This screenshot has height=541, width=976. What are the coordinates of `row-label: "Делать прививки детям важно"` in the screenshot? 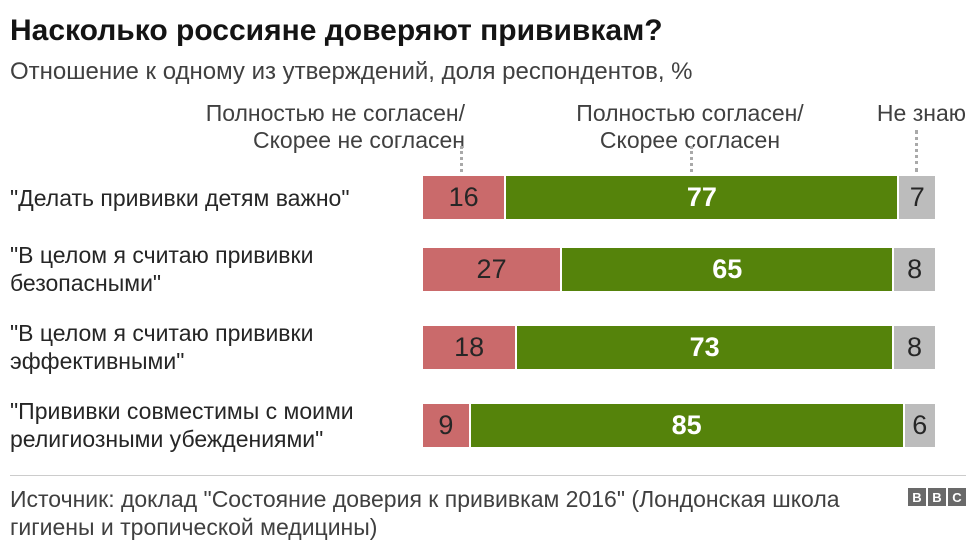 It's located at (180, 197).